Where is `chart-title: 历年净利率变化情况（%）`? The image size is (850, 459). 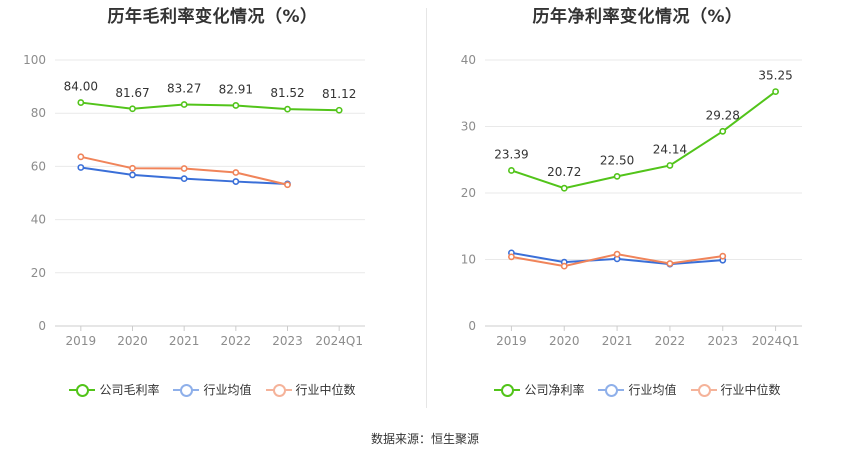
chart-title: 历年净利率变化情况（%） is located at coordinates (637, 17).